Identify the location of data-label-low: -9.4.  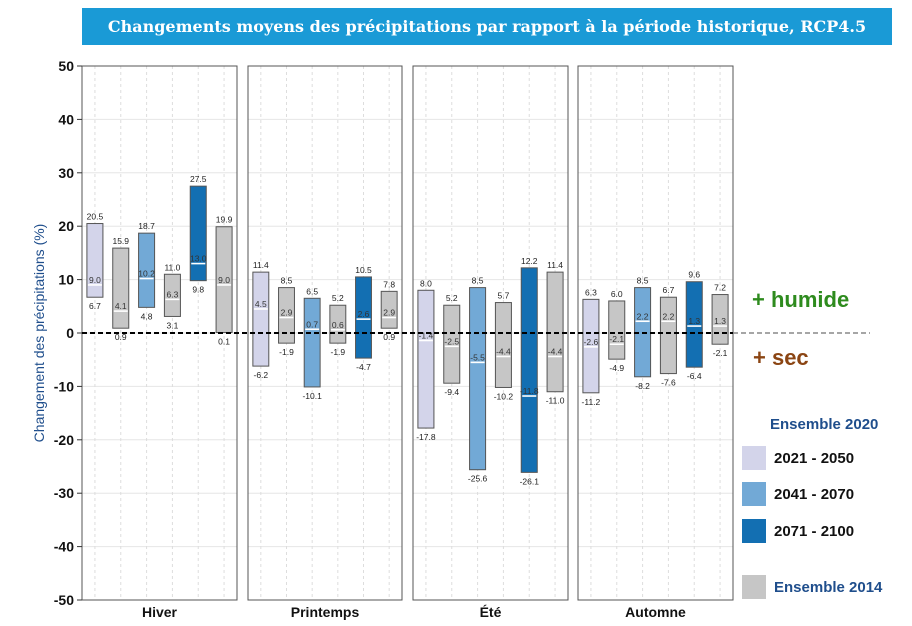
(451, 392).